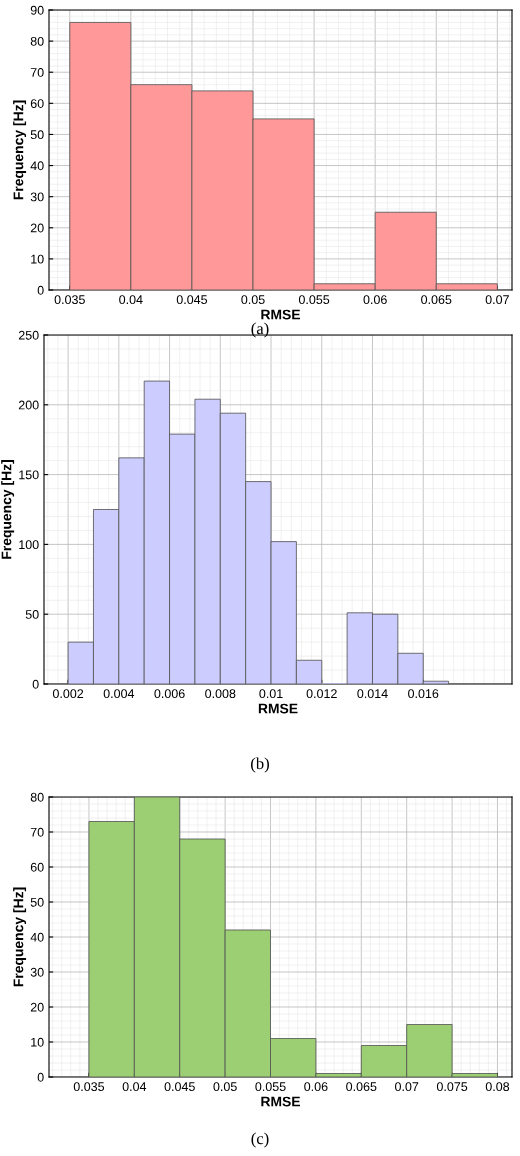  Describe the element at coordinates (260, 330) in the screenshot. I see `annotation: (a)` at that location.